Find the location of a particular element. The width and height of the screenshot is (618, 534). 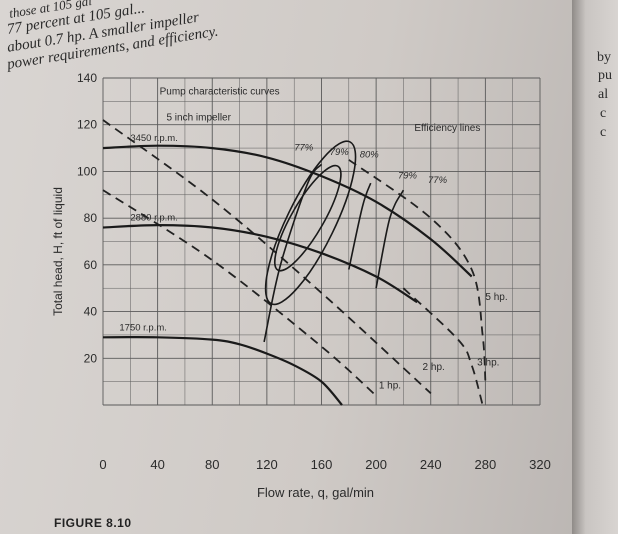

x-tick-label: 40 is located at coordinates (157, 464).